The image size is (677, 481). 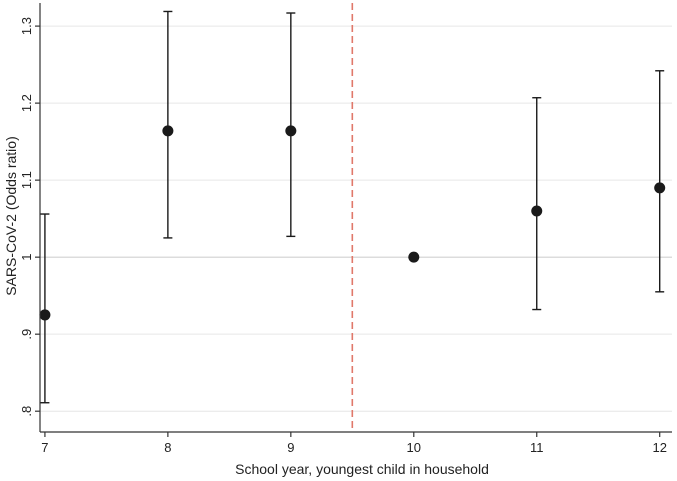 I want to click on y-axis-title: SARS-CoV-2 (Odds ratio), so click(x=11, y=216).